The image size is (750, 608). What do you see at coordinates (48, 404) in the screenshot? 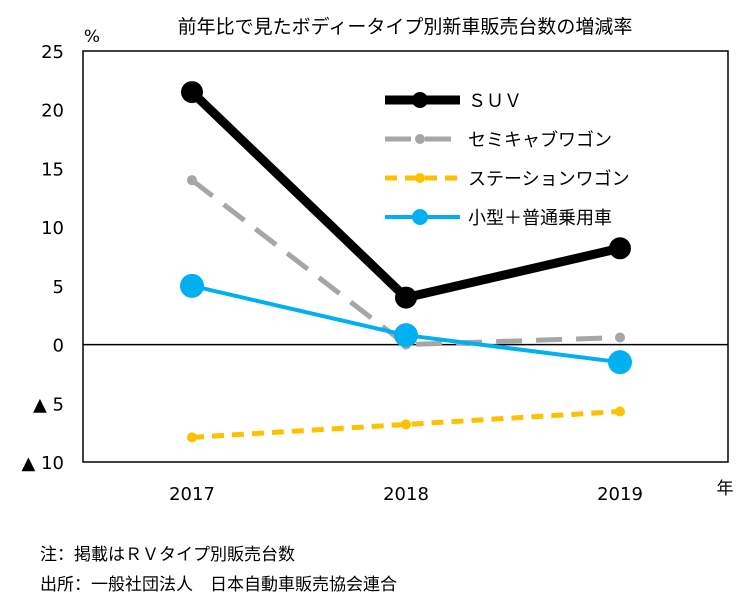
I see `y-tick-label: ▲ 5` at bounding box center [48, 404].